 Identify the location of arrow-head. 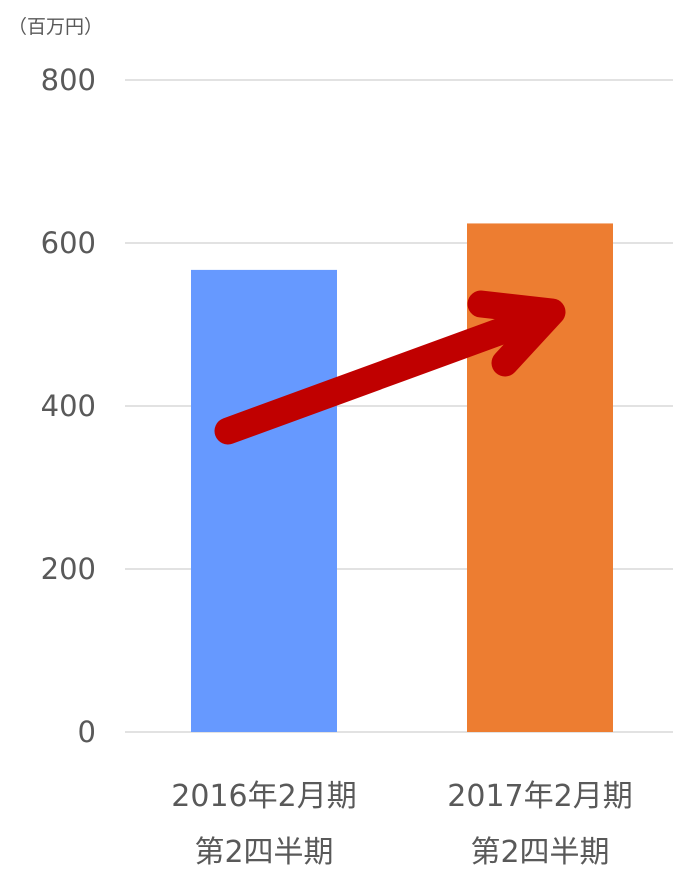
(516, 333).